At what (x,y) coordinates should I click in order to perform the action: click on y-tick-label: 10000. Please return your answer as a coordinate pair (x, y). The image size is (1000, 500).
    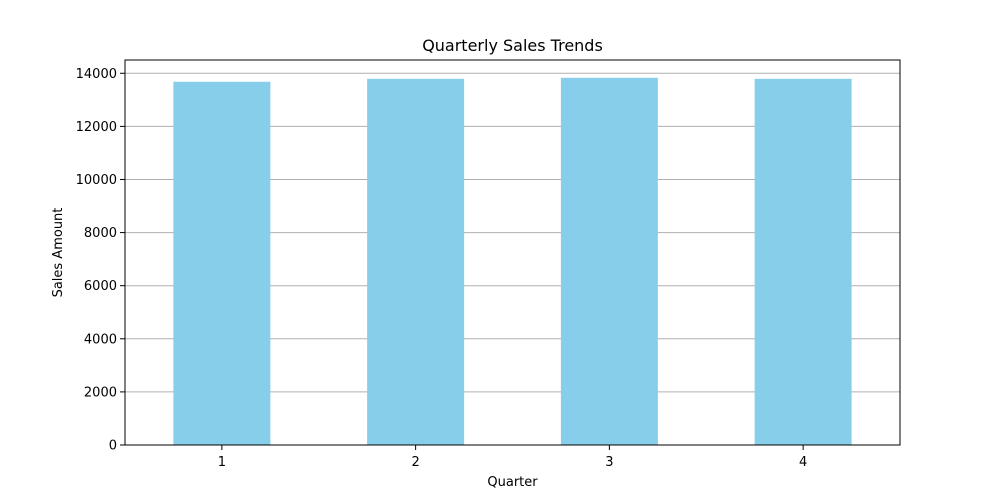
    Looking at the image, I should click on (96, 180).